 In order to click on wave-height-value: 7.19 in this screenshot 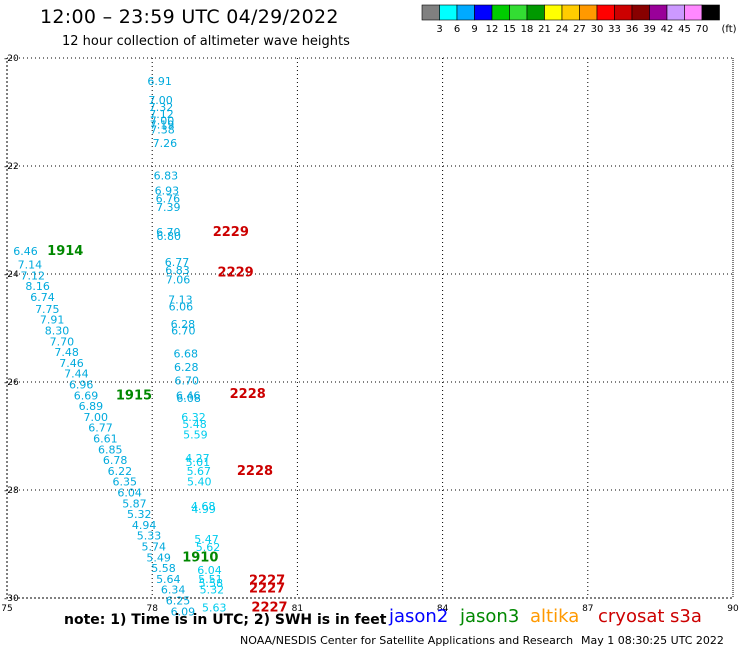, I will do `click(162, 125)`.